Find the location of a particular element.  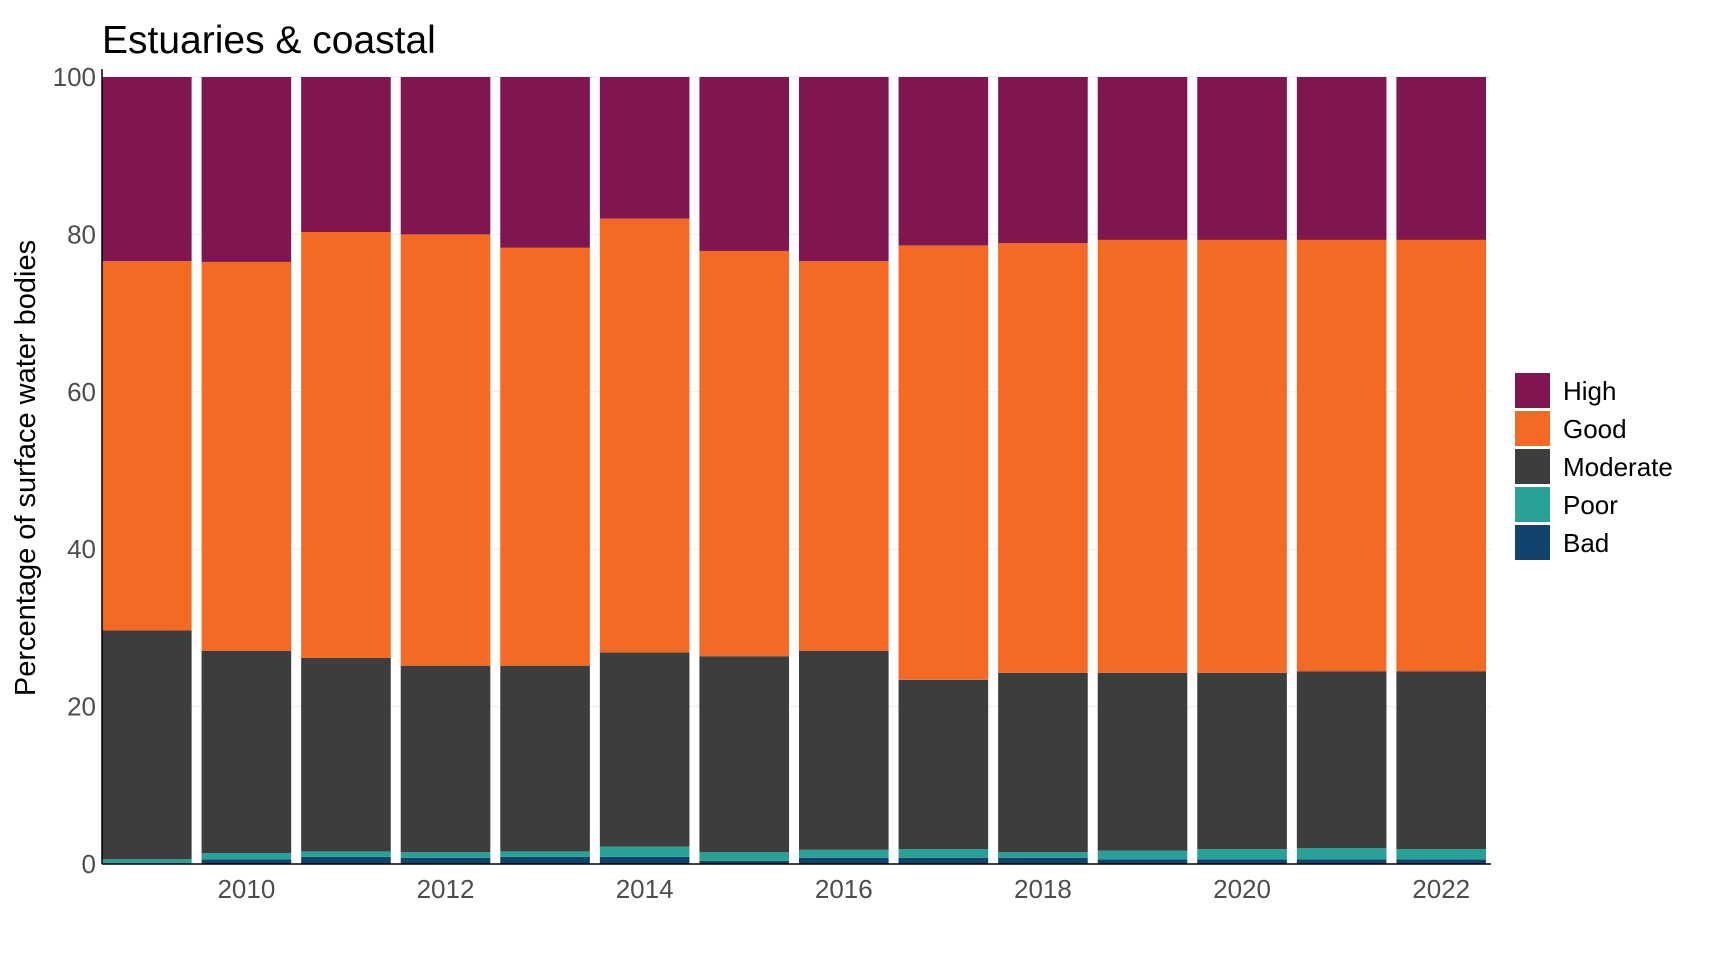

bar-segment-good-2016 is located at coordinates (843, 456).